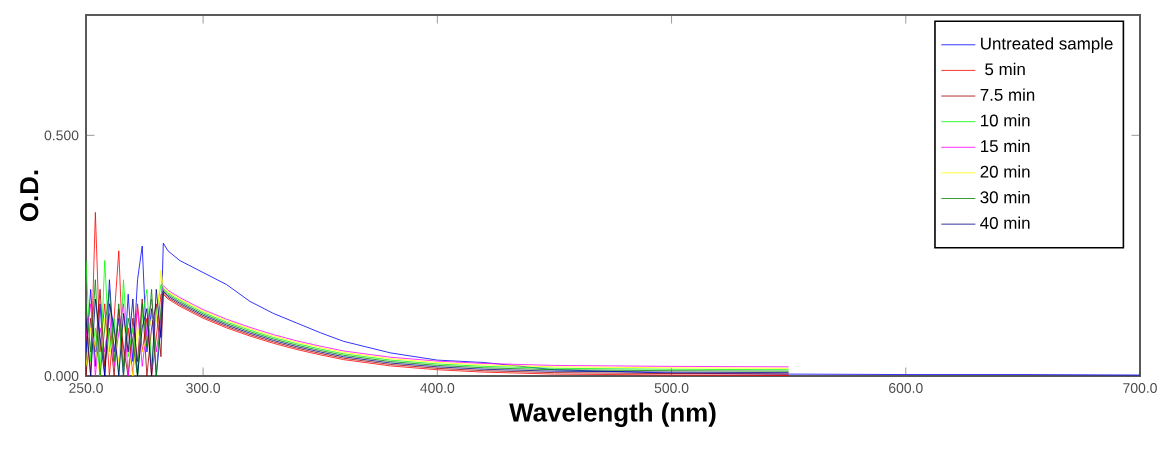  Describe the element at coordinates (203, 388) in the screenshot. I see `x-tick-label: 300.0` at that location.